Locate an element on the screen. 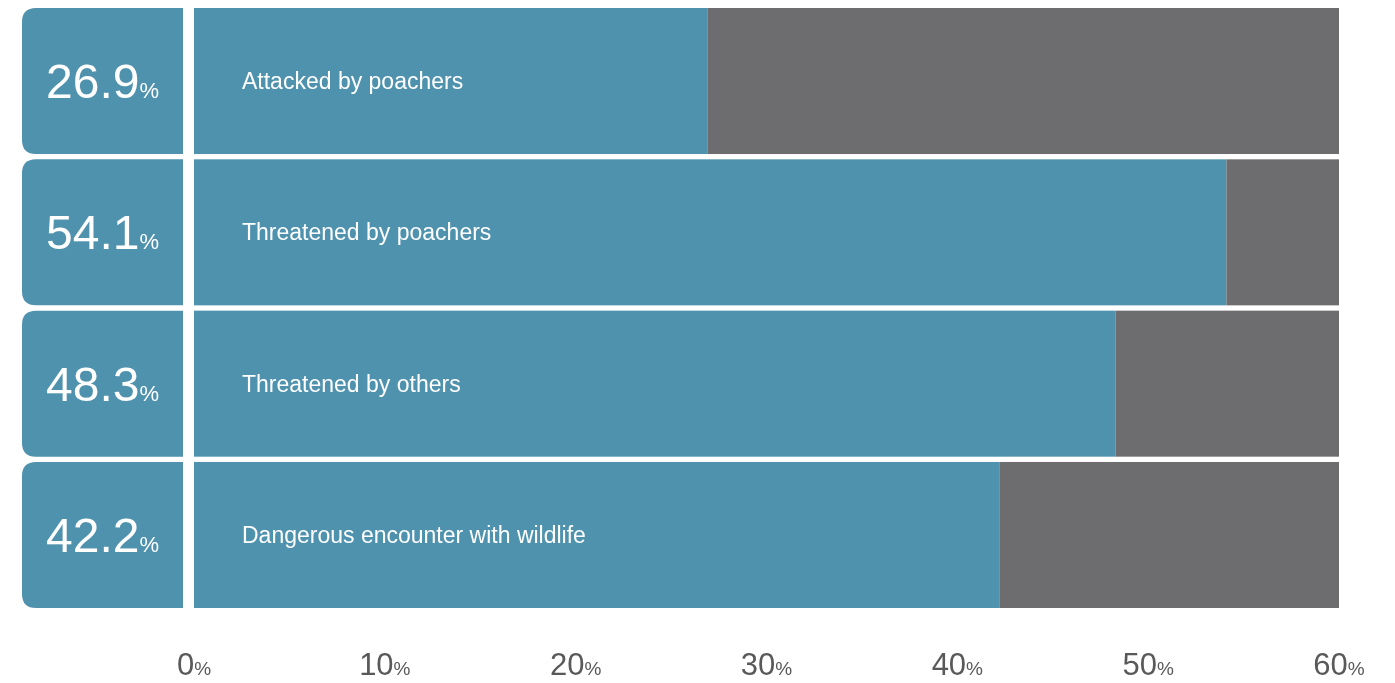 The width and height of the screenshot is (1395, 683). data-label: 48.3% is located at coordinates (102, 384).